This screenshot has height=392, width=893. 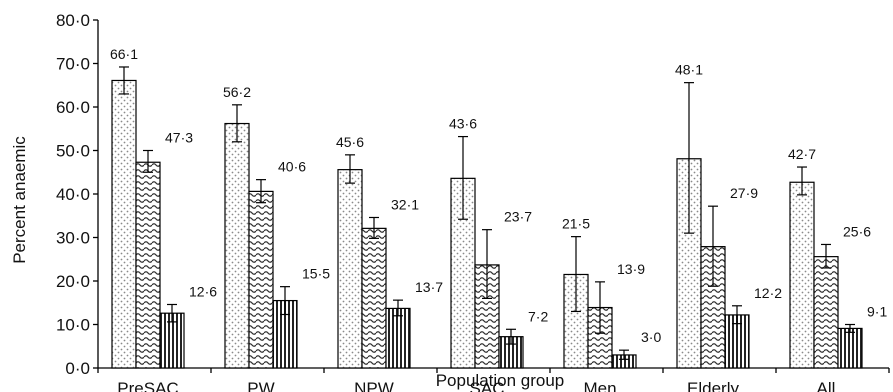 I want to click on x-category-label: Men, so click(x=599, y=385).